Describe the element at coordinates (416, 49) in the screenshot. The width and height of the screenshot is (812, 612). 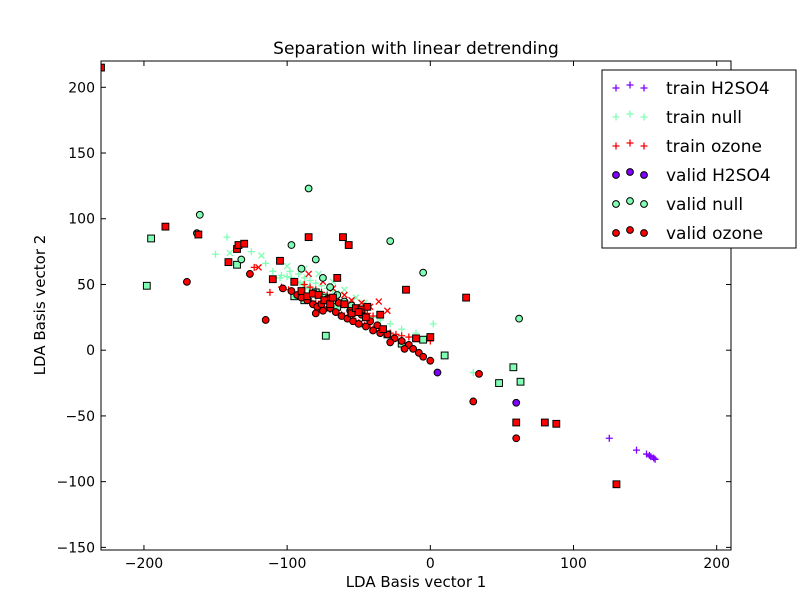
I see `chart-title: Separation with linear detrending` at that location.